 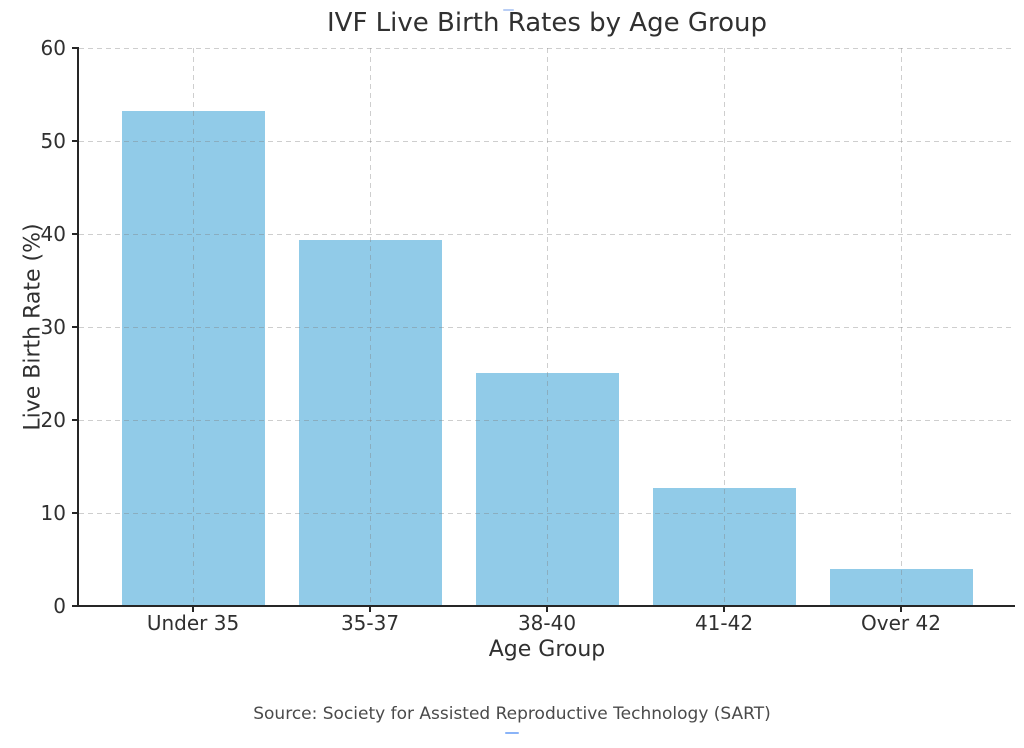 I want to click on y-tick-label: 30, so click(x=53, y=327).